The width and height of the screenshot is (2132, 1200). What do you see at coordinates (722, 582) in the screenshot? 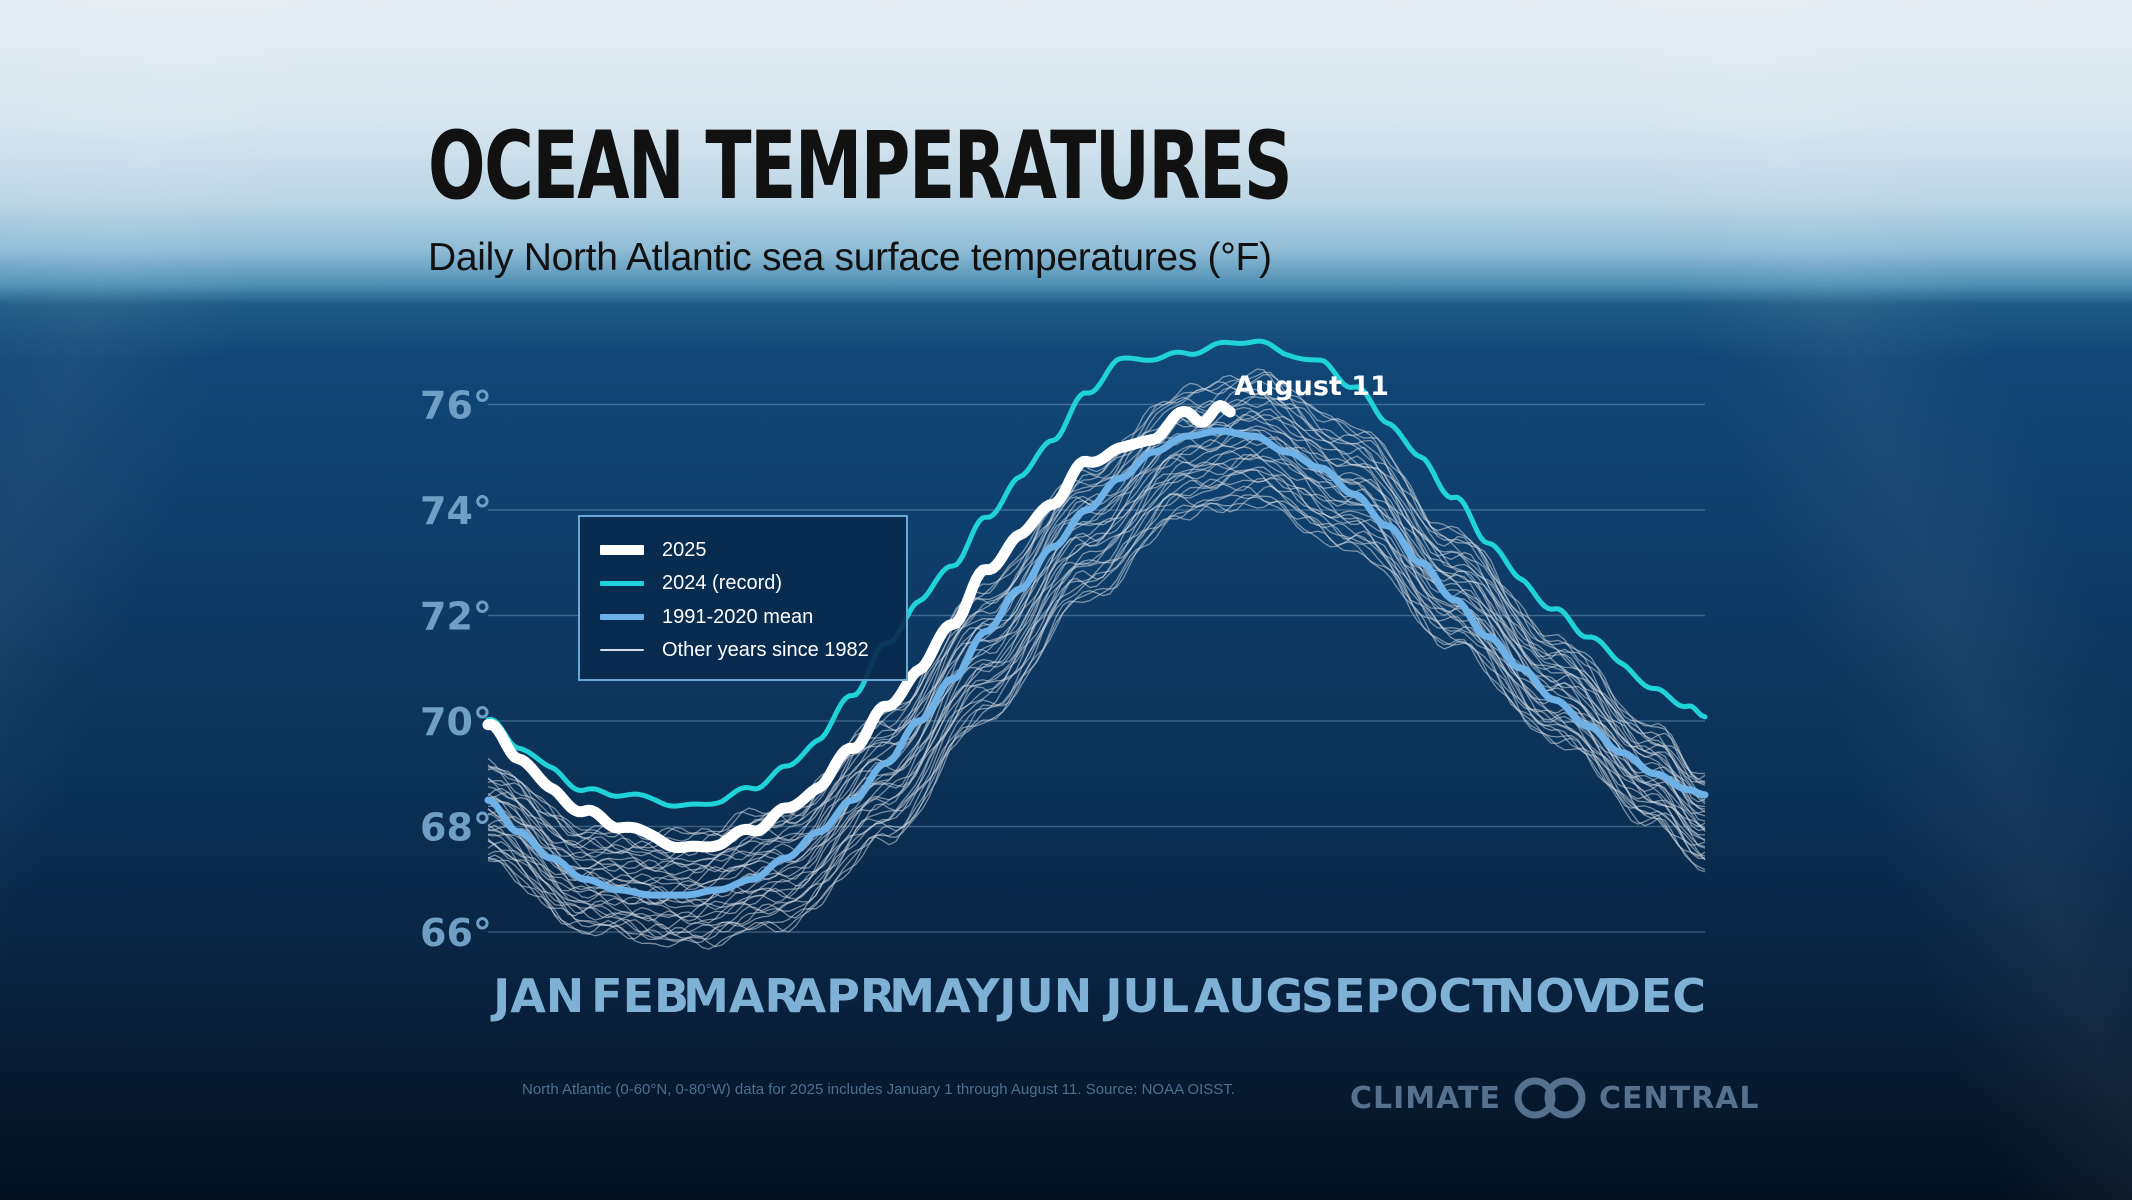
I see `legend-label: 2024 (record)` at bounding box center [722, 582].